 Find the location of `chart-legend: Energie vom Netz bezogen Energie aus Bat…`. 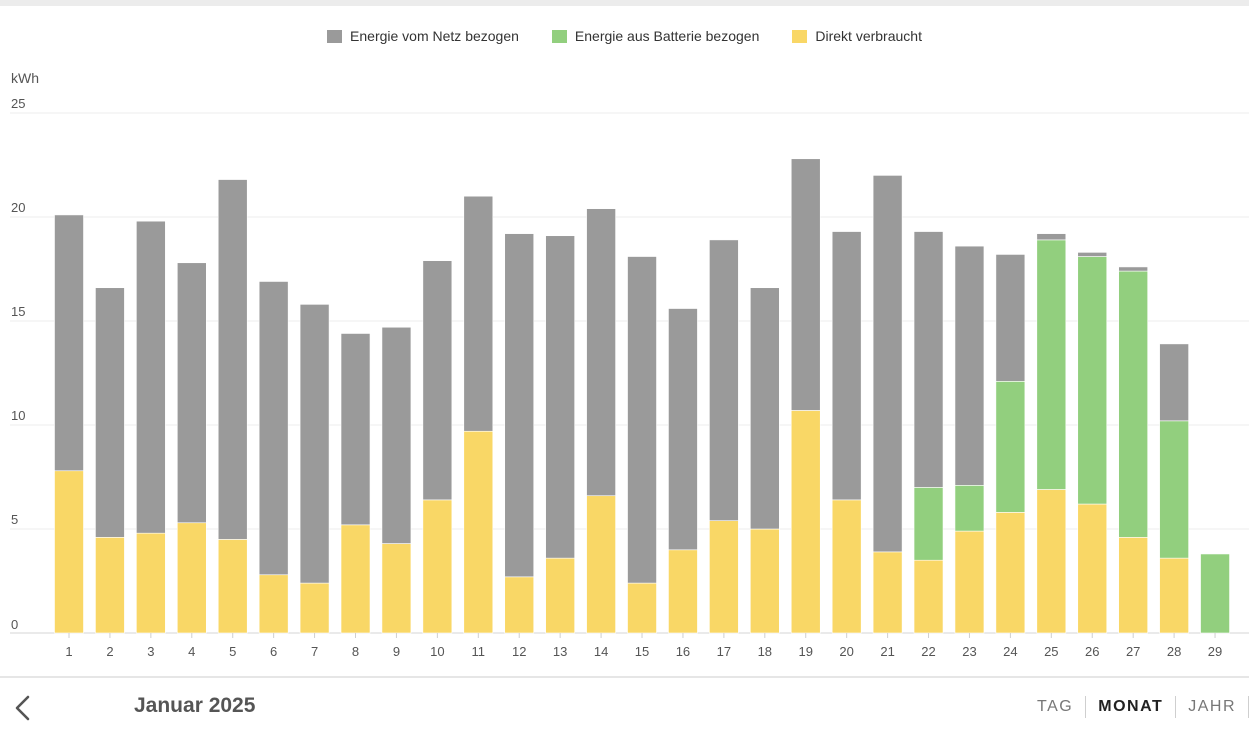

chart-legend: Energie vom Netz bezogen Energie aus Bat… is located at coordinates (624, 36).